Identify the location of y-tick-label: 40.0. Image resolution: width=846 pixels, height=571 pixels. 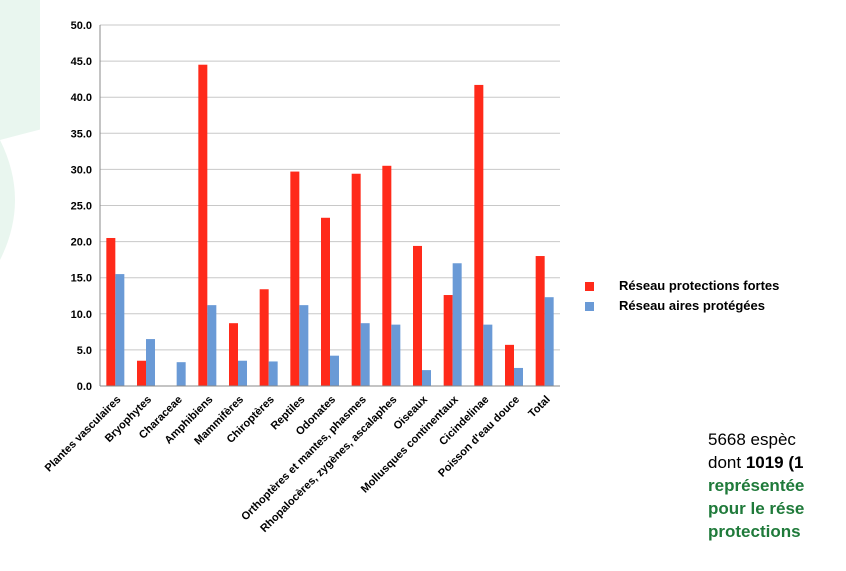
(81, 98).